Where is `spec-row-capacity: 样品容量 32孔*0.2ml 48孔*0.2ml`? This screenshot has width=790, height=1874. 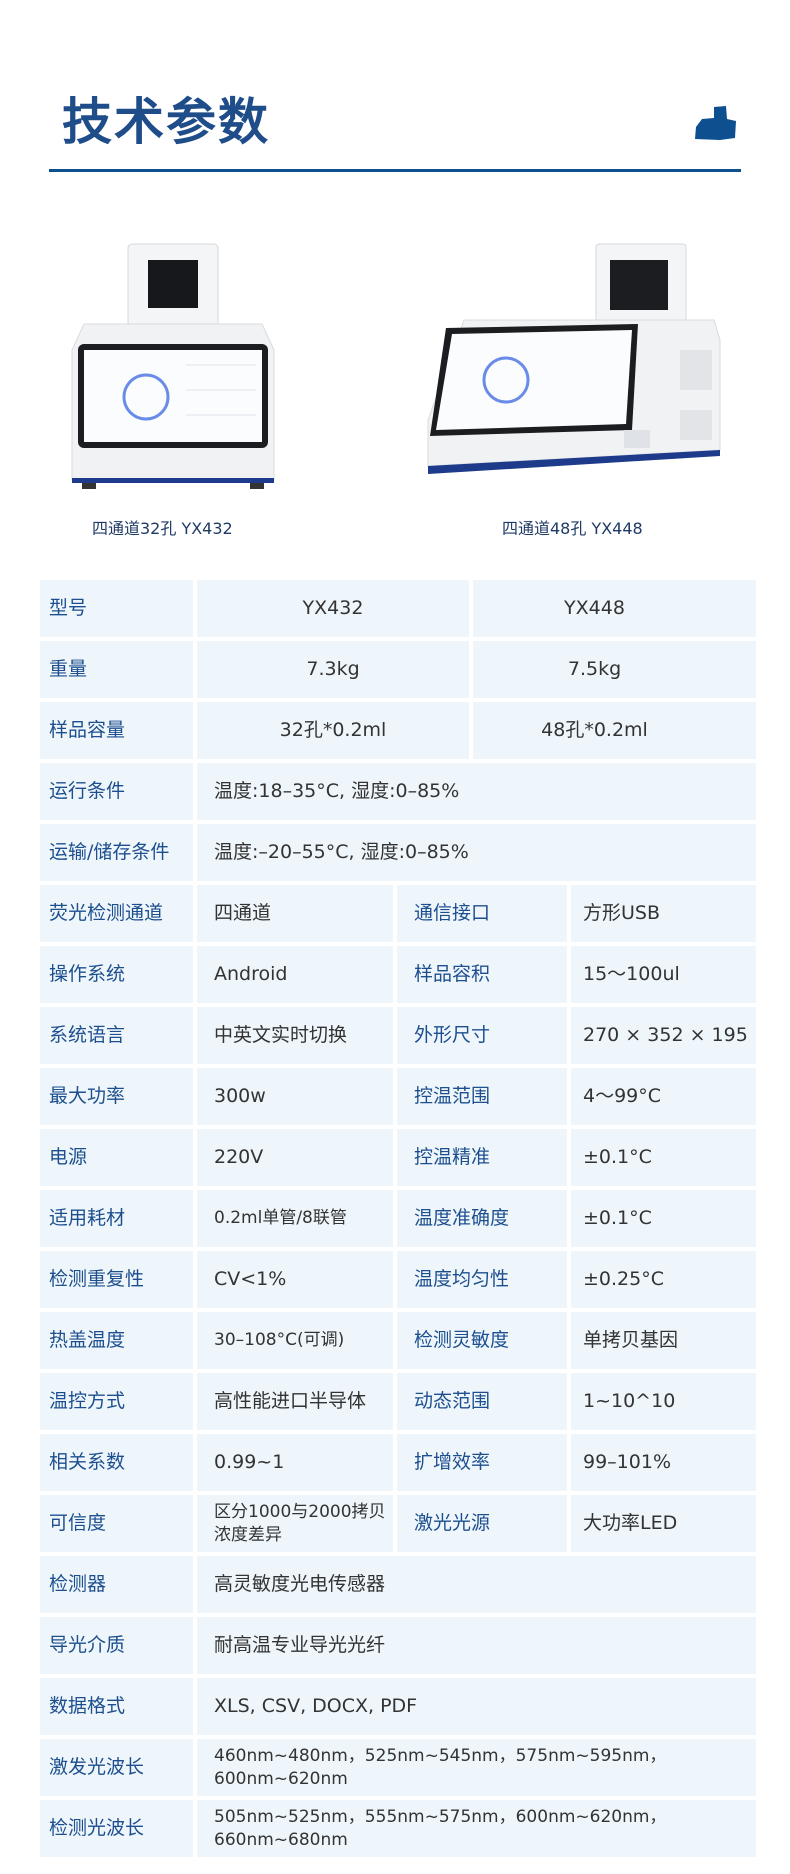 spec-row-capacity: 样品容量 32孔*0.2ml 48孔*0.2ml is located at coordinates (398, 730).